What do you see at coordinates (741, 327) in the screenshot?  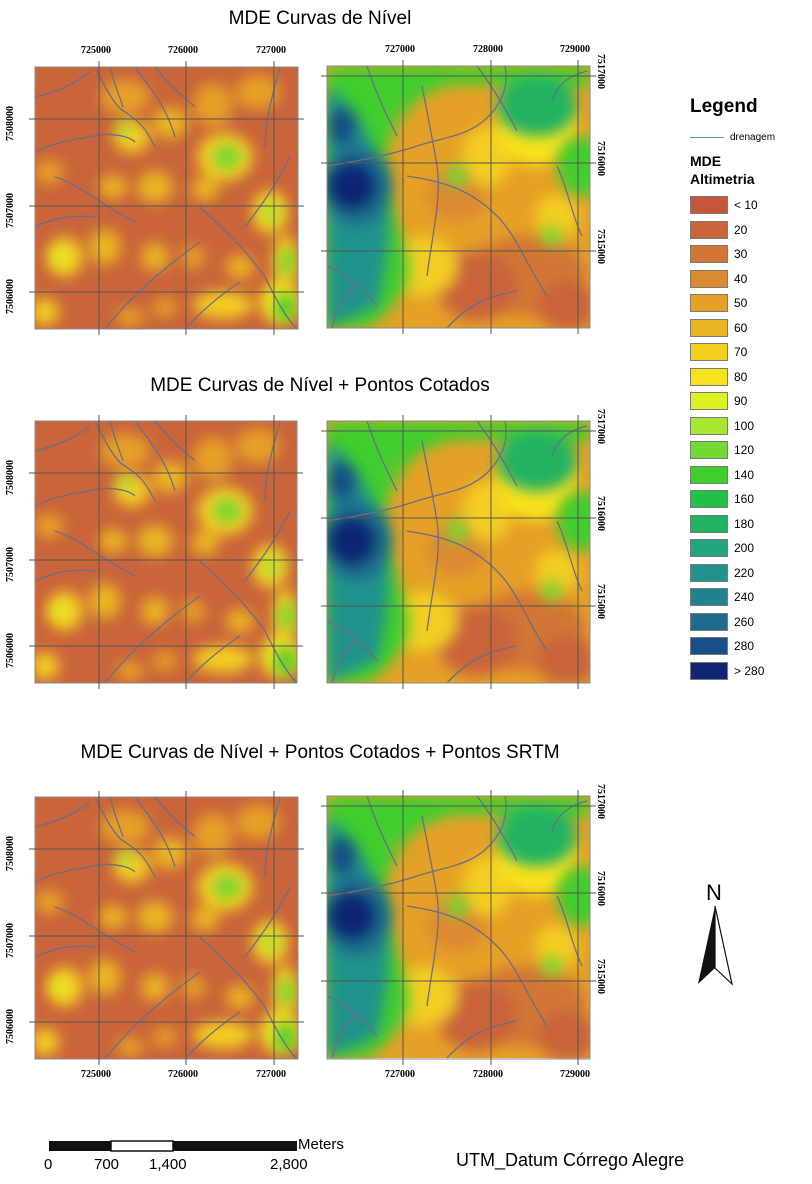 I see `legend-class-label: 60` at bounding box center [741, 327].